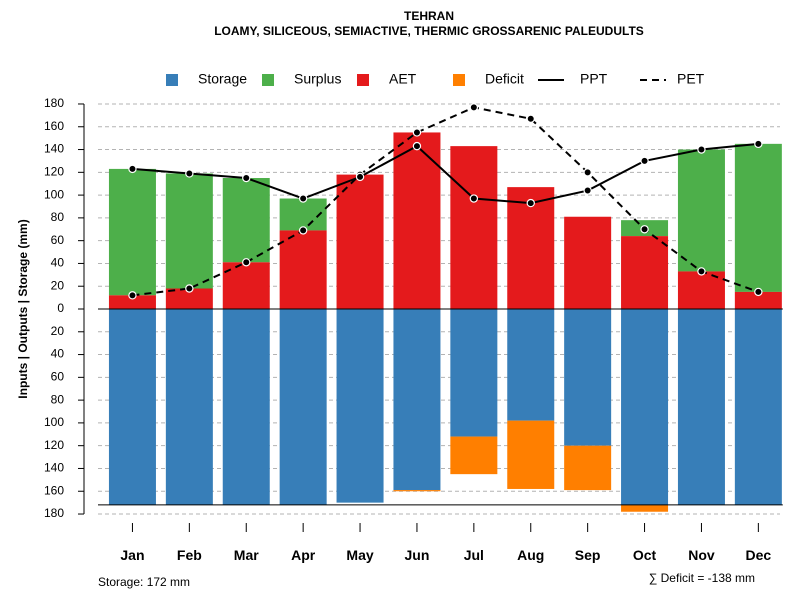 Image resolution: width=800 pixels, height=600 pixels. What do you see at coordinates (504, 79) in the screenshot?
I see `legend-label: Deficit` at bounding box center [504, 79].